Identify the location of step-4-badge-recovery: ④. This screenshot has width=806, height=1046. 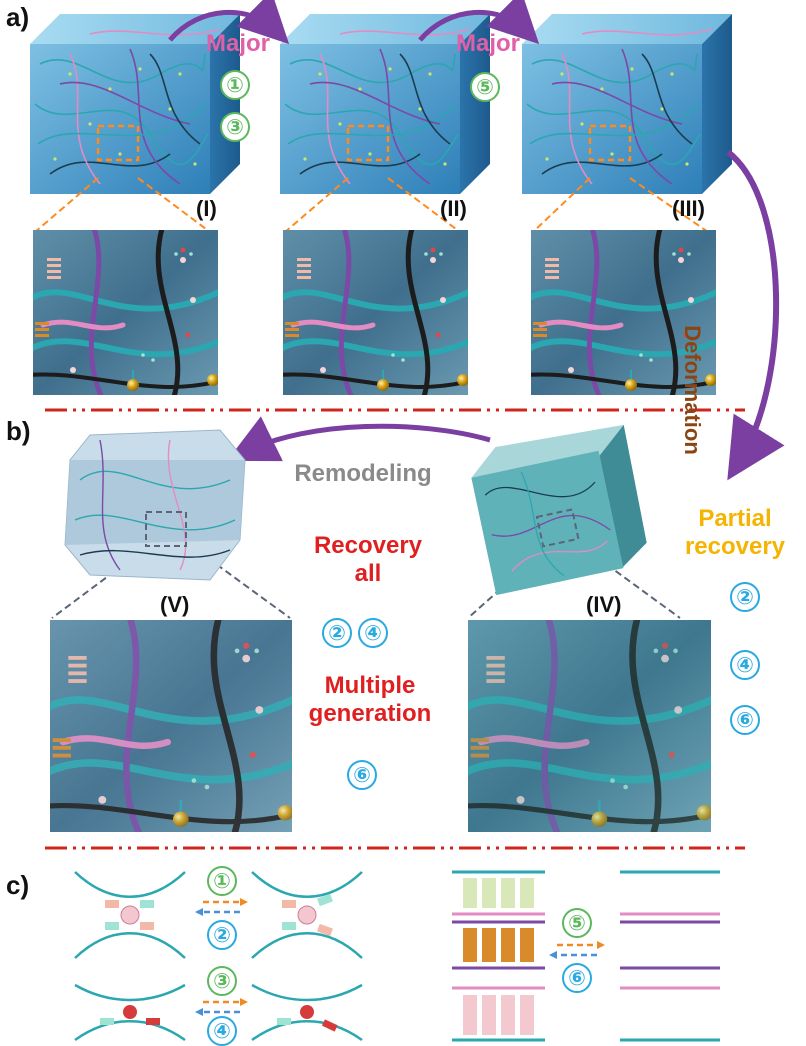
(373, 633).